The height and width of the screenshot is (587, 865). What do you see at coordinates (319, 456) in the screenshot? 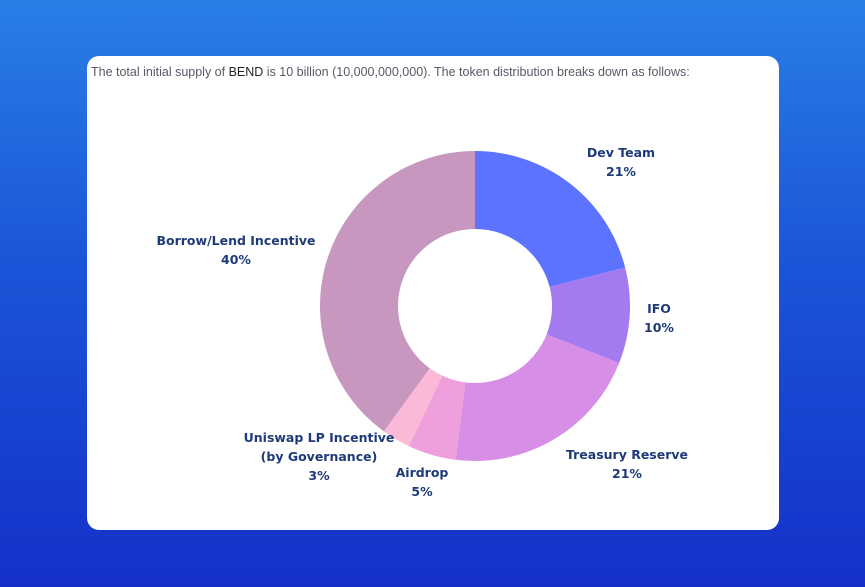
I see `category-label-uniswap-lp-incentive-by-governance-2: (by Governance)` at bounding box center [319, 456].